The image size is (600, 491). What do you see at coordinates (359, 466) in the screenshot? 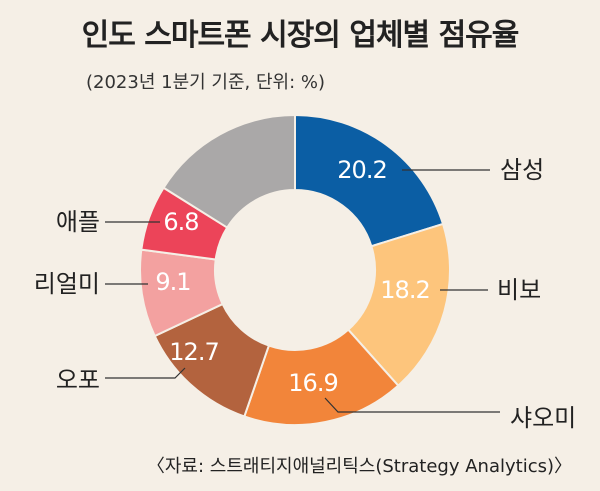
I see `source-note: 〈자료: 스트래티지애널리틱스(Strategy Analytics)〉` at bounding box center [359, 466].